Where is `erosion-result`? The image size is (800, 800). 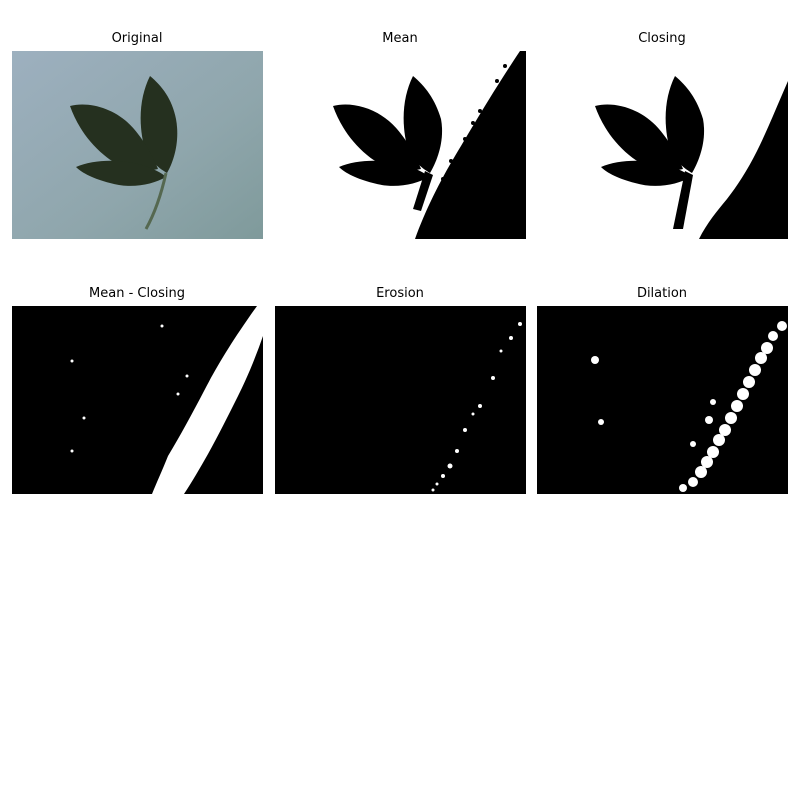 erosion-result is located at coordinates (400, 400).